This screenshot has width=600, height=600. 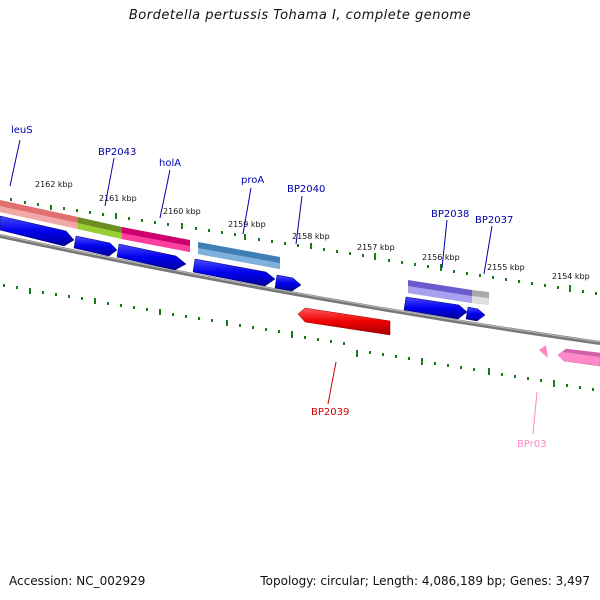 I want to click on scale-label: 2161 kbp, so click(x=118, y=198).